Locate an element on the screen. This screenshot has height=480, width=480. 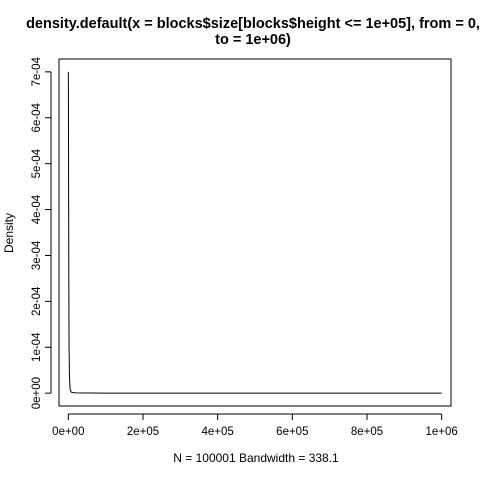
y-tick-label: 5e-04 is located at coordinates (37, 163).